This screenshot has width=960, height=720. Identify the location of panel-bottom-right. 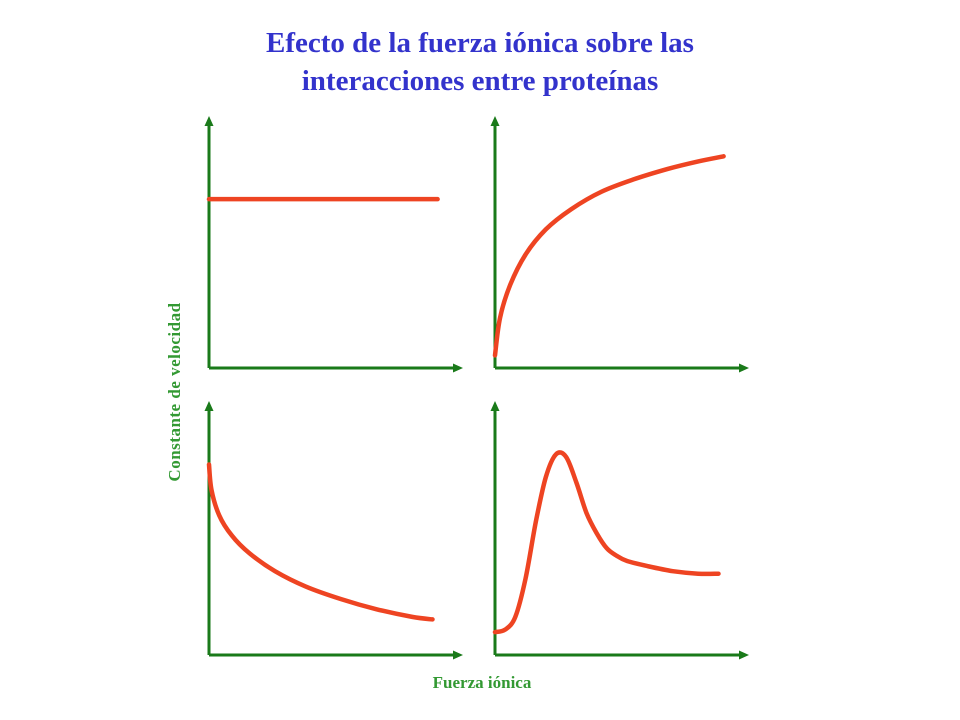
(619, 530).